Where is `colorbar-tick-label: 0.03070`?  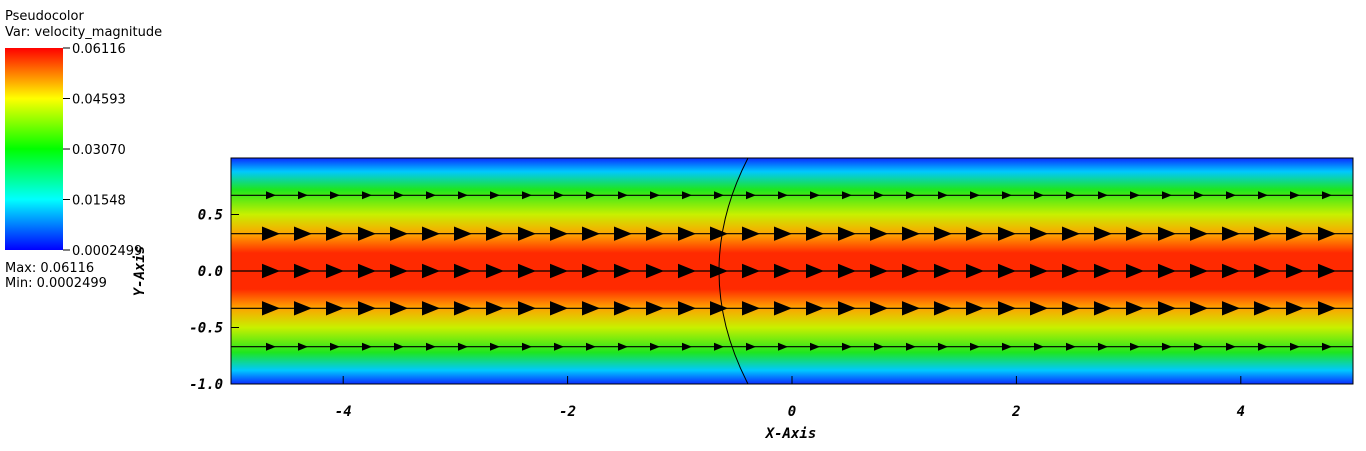
colorbar-tick-label: 0.03070 is located at coordinates (99, 150).